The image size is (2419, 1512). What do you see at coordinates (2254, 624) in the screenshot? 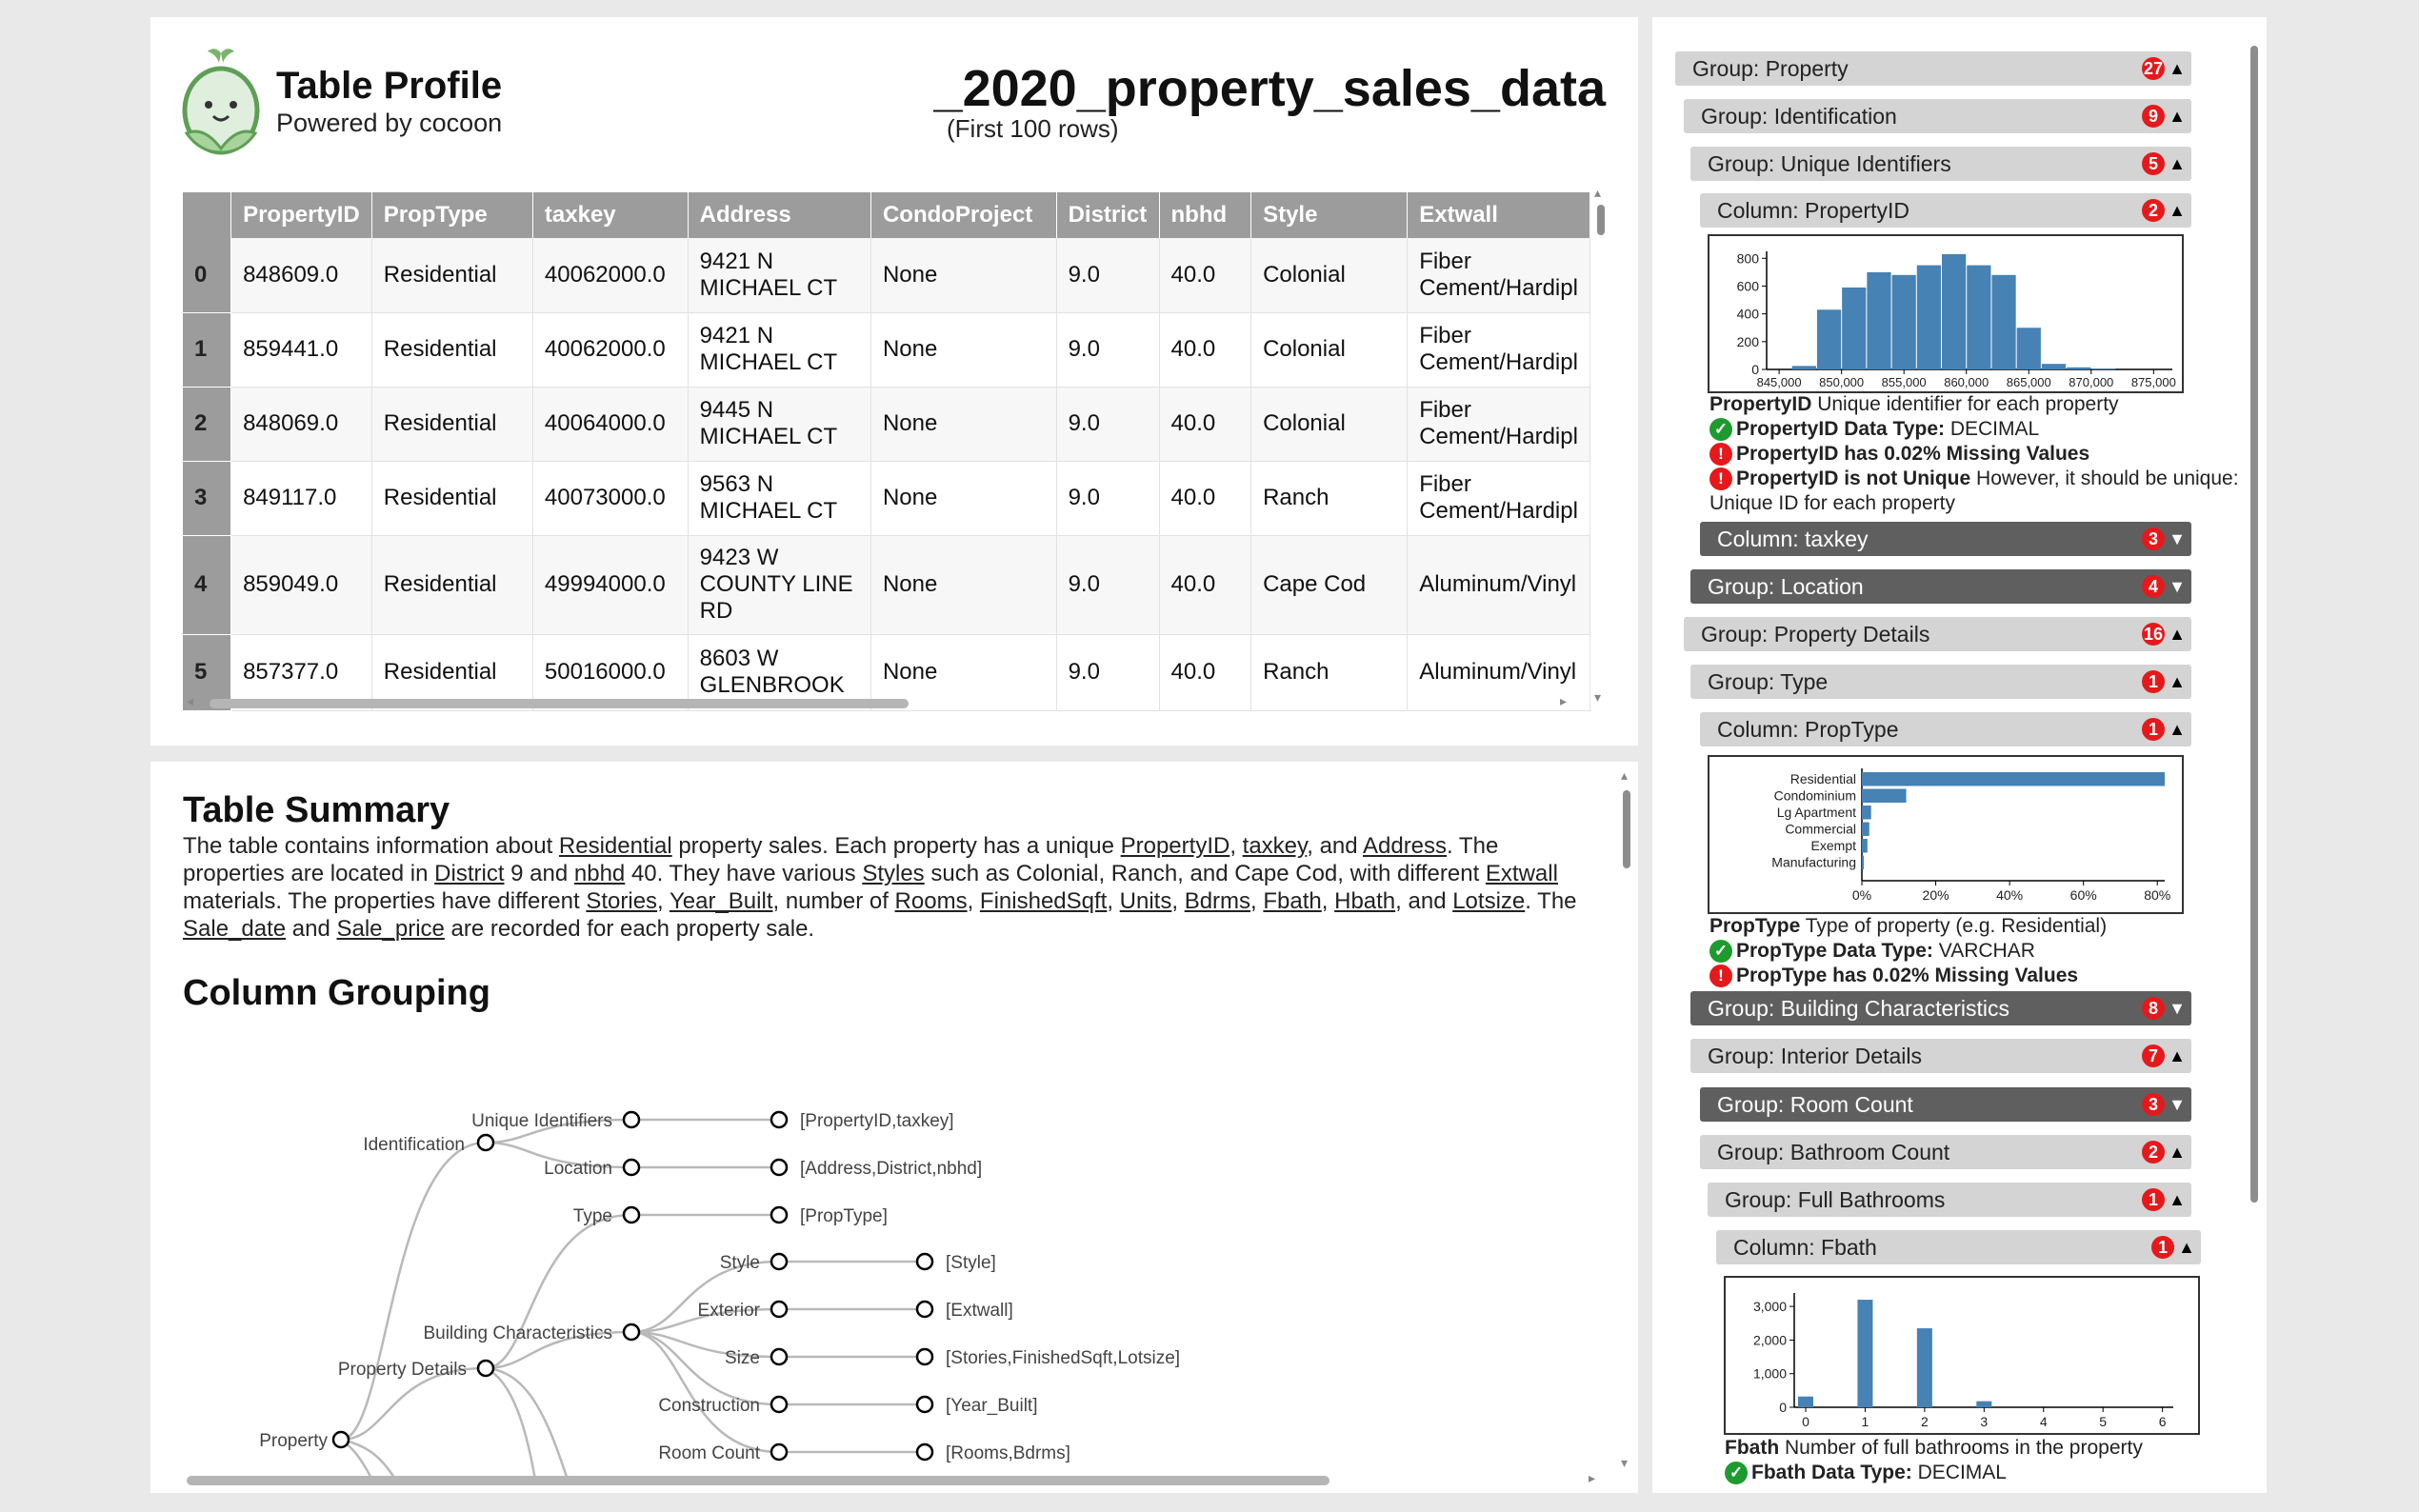
I see `sidebar-vertical-scroll-thumb` at bounding box center [2254, 624].